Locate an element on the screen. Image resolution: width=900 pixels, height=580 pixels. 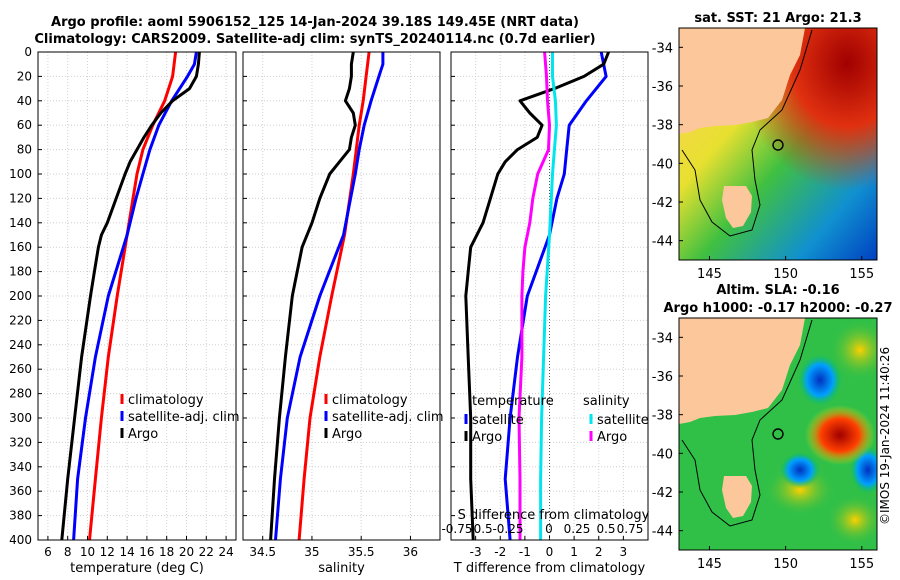
sst-profile-marker is located at coordinates (778, 145).